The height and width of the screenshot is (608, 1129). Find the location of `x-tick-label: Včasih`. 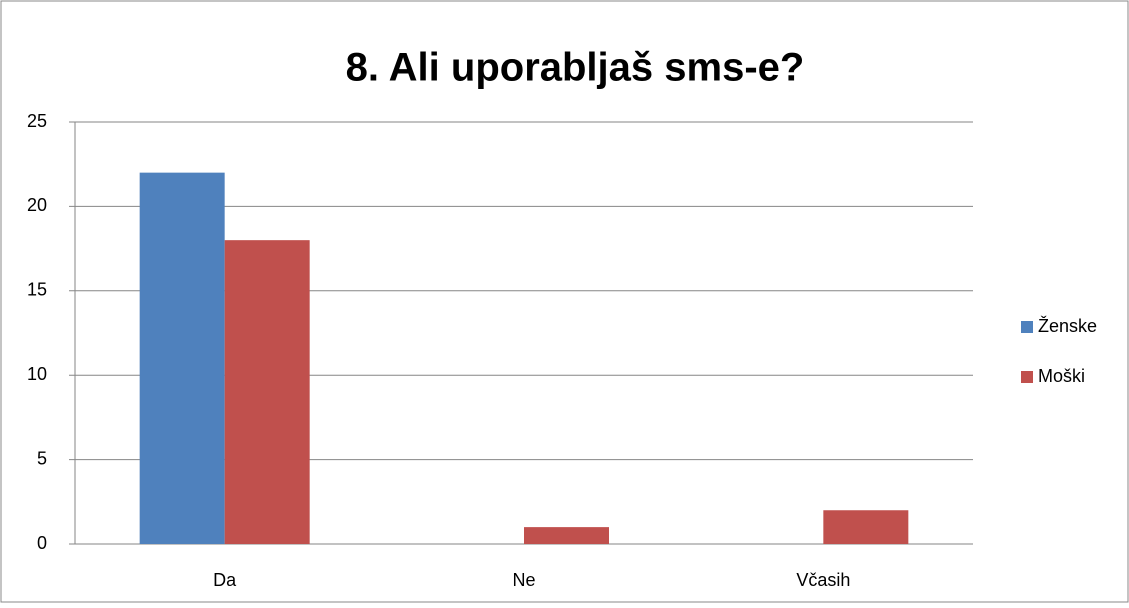

x-tick-label: Včasih is located at coordinates (823, 580).